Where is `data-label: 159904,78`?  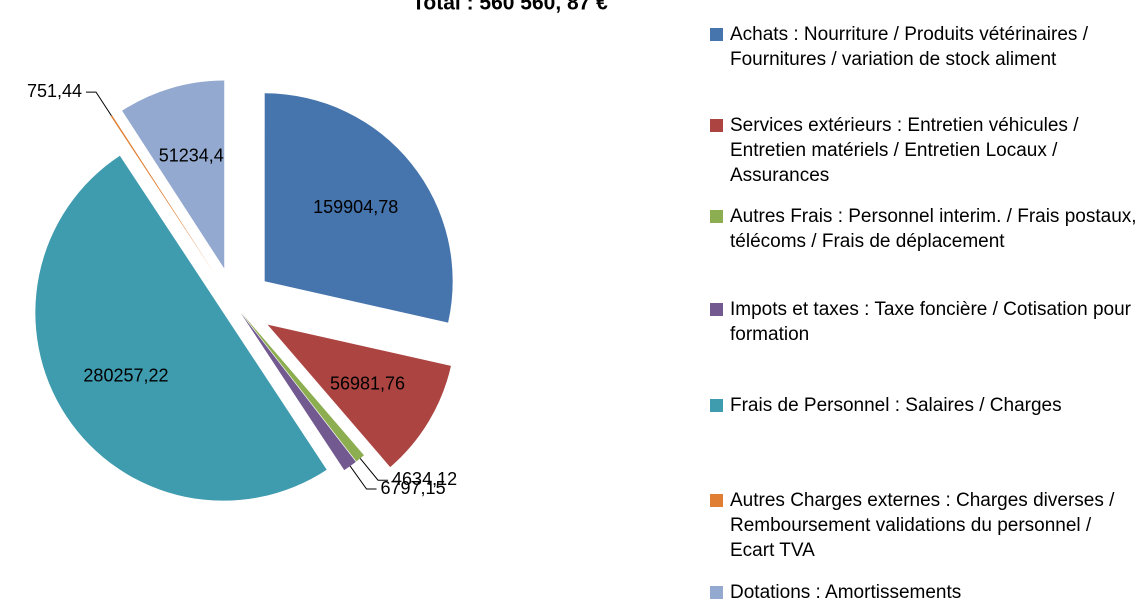 data-label: 159904,78 is located at coordinates (355, 207).